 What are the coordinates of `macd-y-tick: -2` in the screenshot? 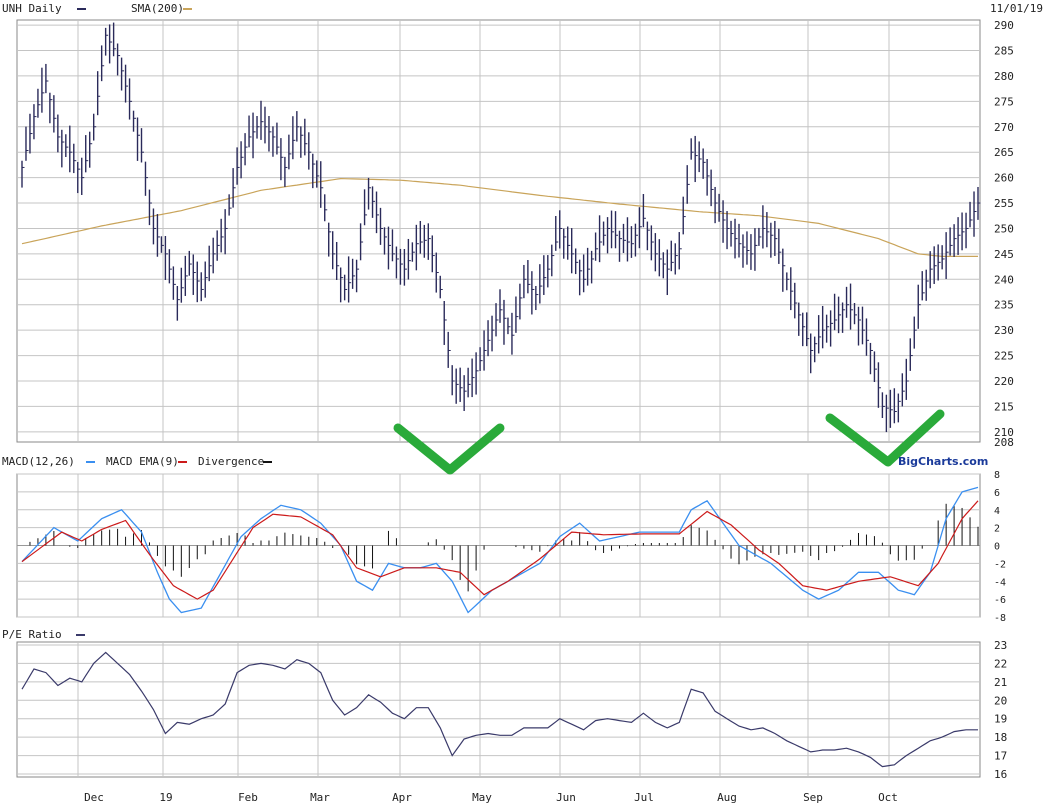 It's located at (1000, 564).